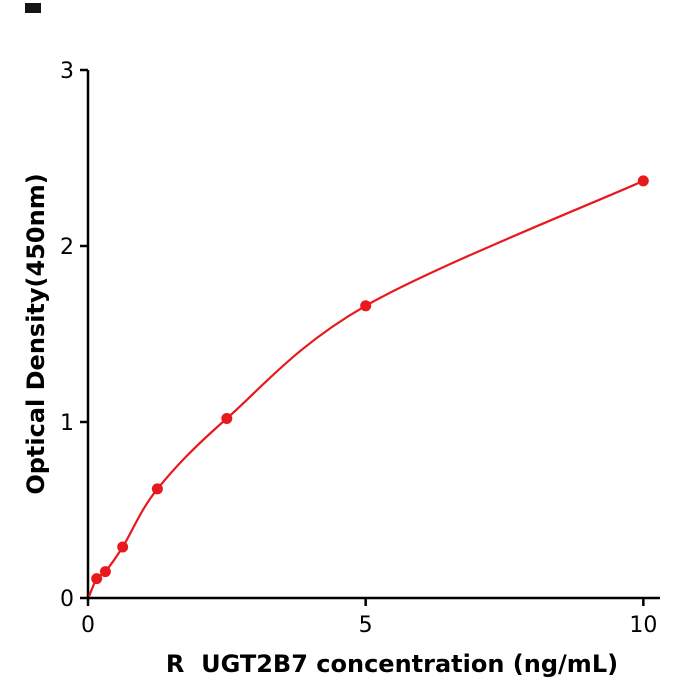 This screenshot has height=700, width=700. Describe the element at coordinates (88, 625) in the screenshot. I see `x-tick-label: 0` at that location.